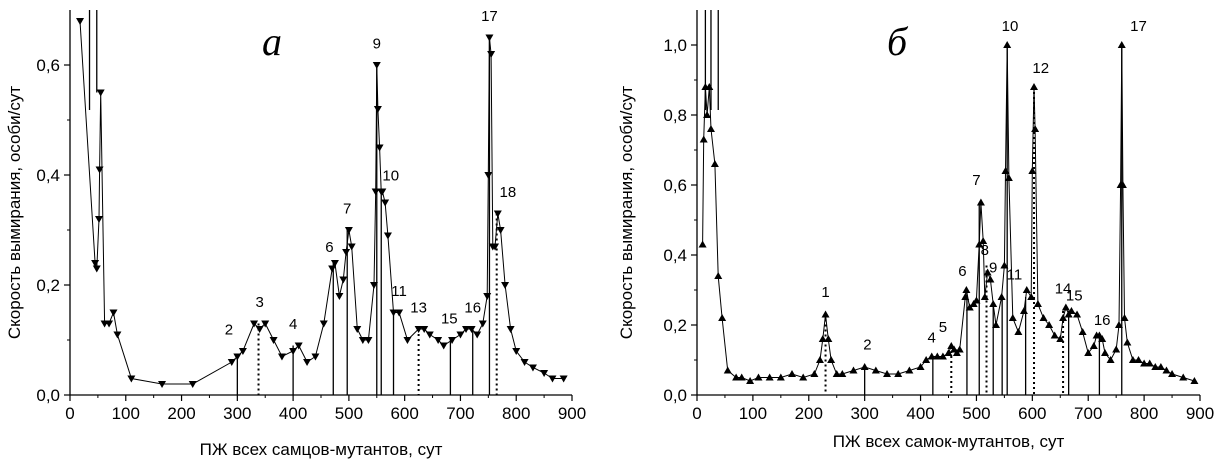 This screenshot has height=466, width=1223. Describe the element at coordinates (449, 319) in the screenshot. I see `peak-label: 15` at that location.